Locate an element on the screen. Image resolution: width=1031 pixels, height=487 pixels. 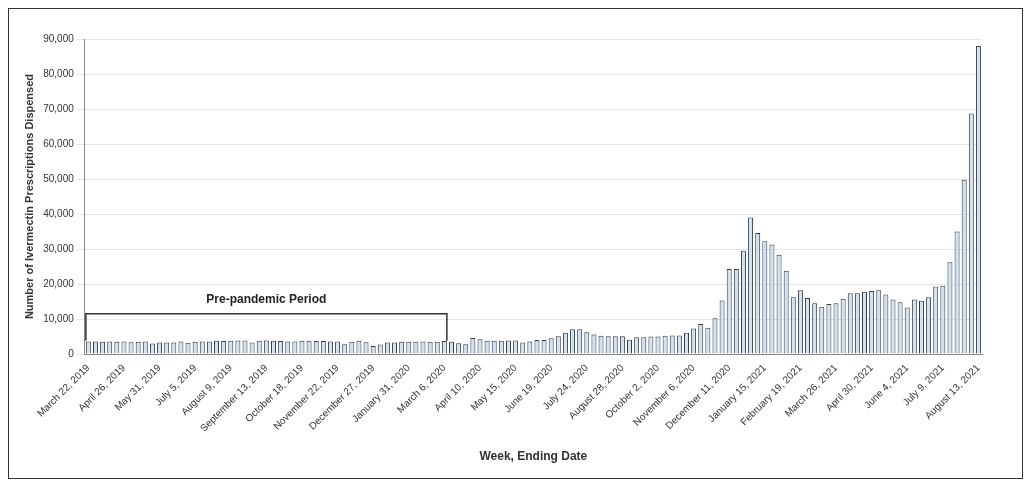
y-tick-label: 90,000 is located at coordinates (59, 38).